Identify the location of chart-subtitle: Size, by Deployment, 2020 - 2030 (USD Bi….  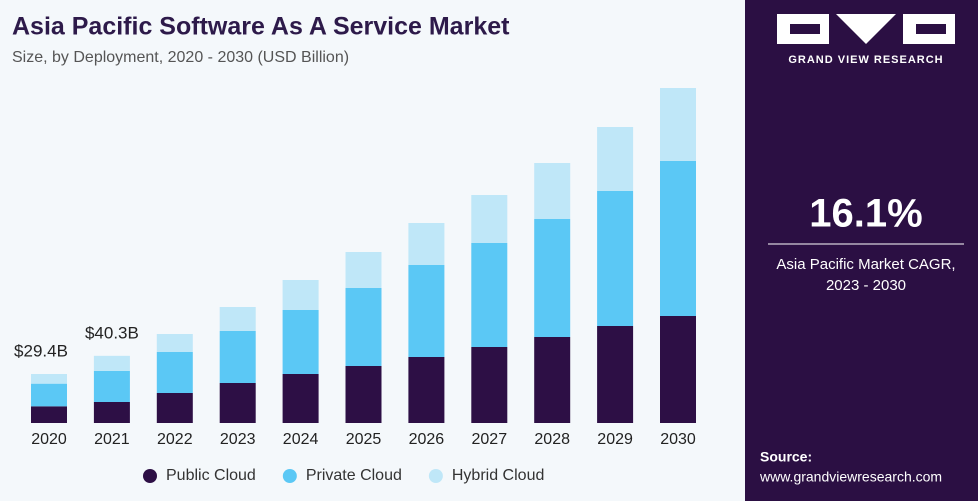
(180, 57).